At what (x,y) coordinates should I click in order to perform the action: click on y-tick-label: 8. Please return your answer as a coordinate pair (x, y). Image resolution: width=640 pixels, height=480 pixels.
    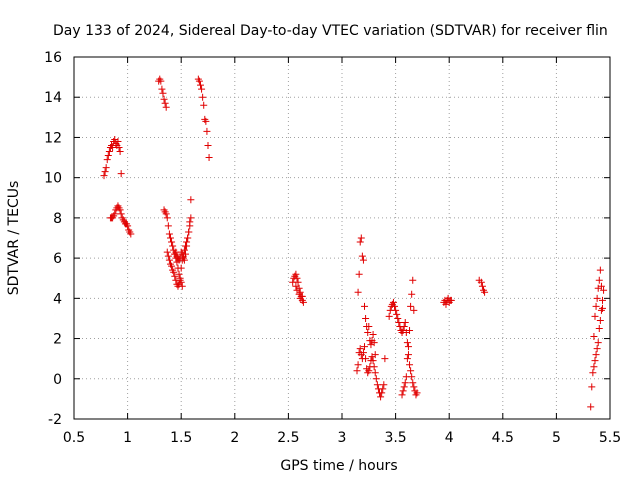
    Looking at the image, I should click on (57, 219).